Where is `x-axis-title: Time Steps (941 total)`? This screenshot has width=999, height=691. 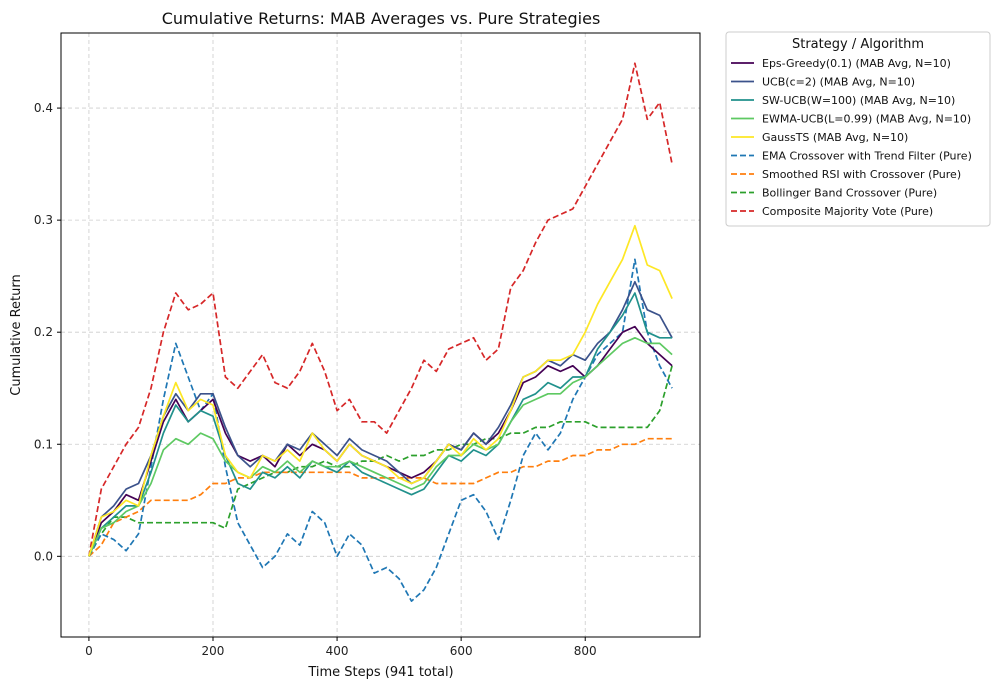 x-axis-title: Time Steps (941 total) is located at coordinates (380, 672).